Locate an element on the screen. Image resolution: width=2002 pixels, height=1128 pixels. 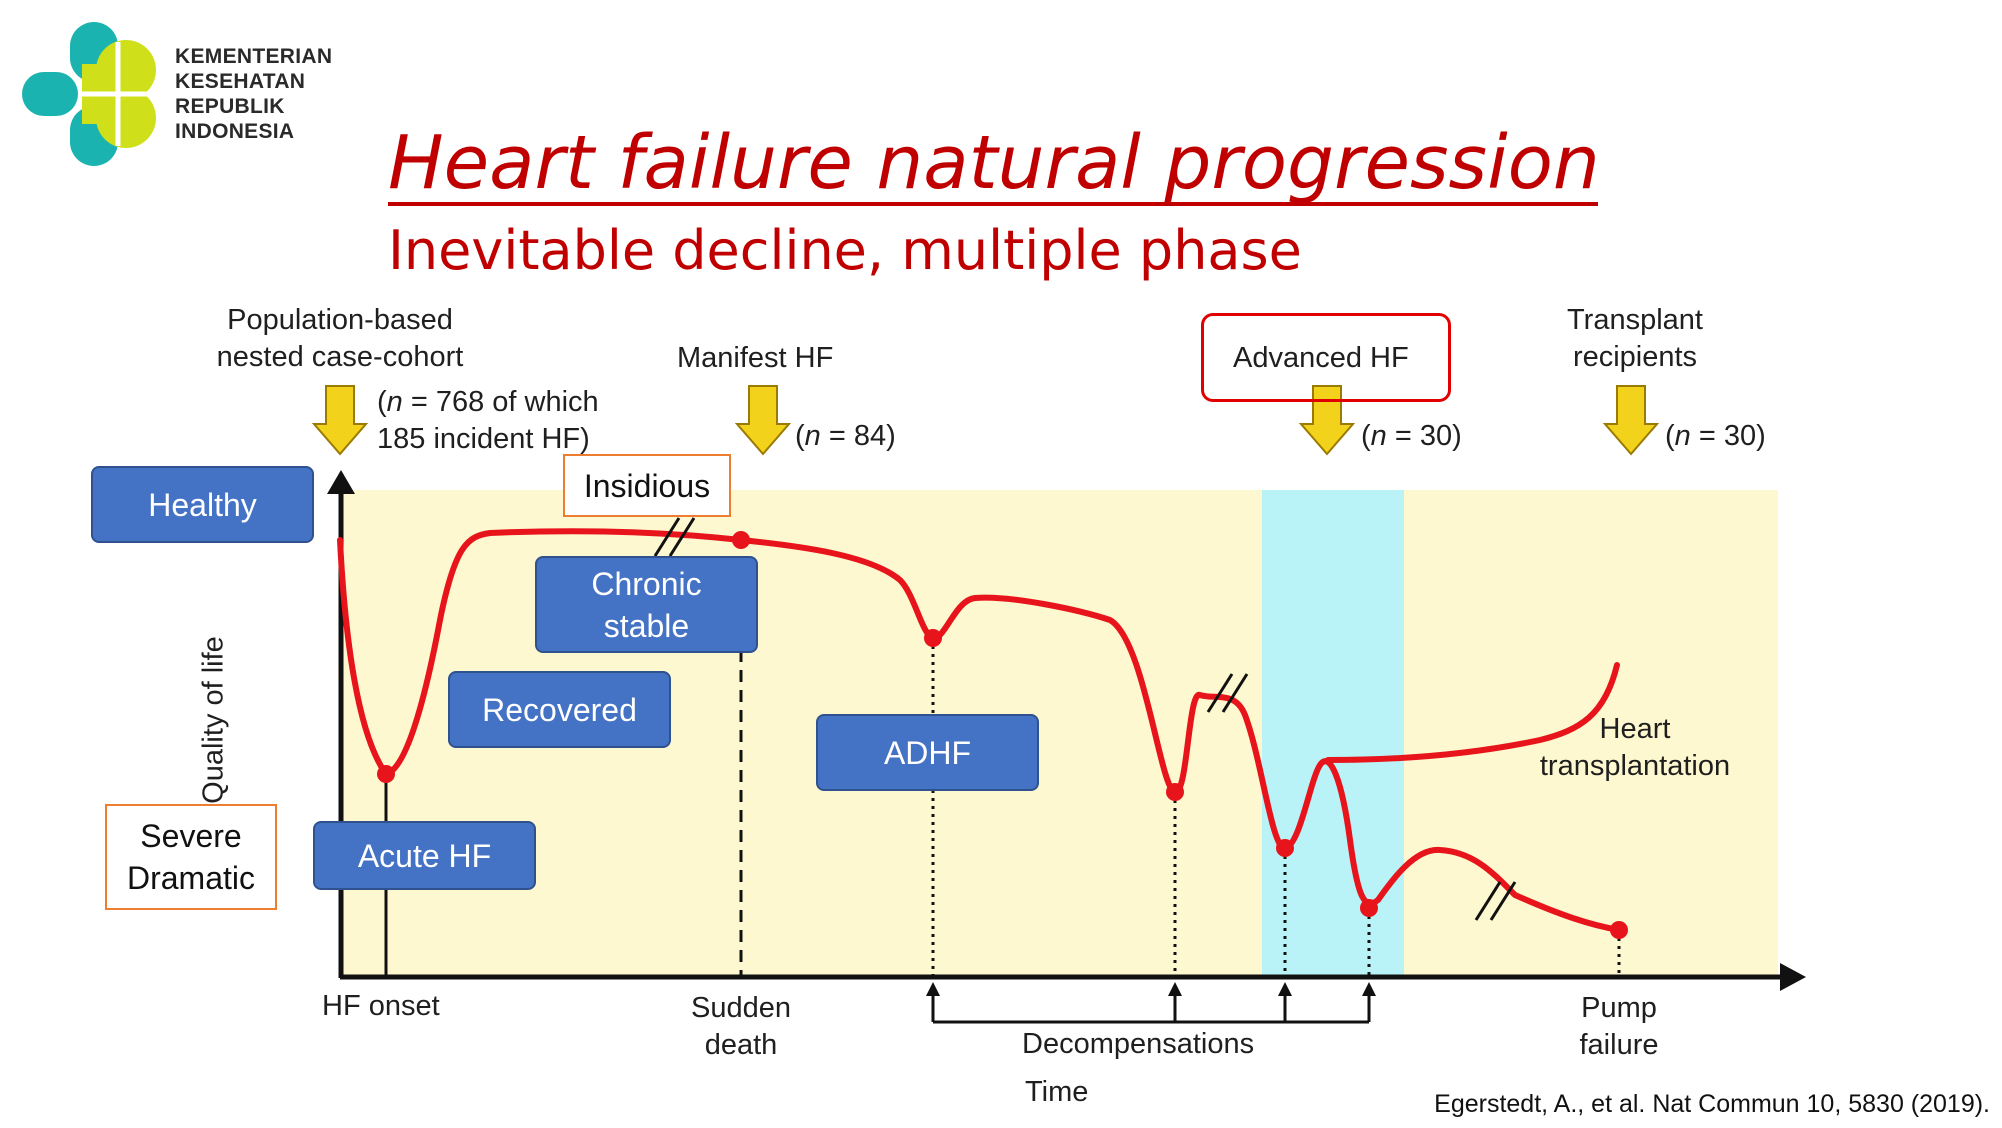
advanced-hf-band is located at coordinates (1333, 734).